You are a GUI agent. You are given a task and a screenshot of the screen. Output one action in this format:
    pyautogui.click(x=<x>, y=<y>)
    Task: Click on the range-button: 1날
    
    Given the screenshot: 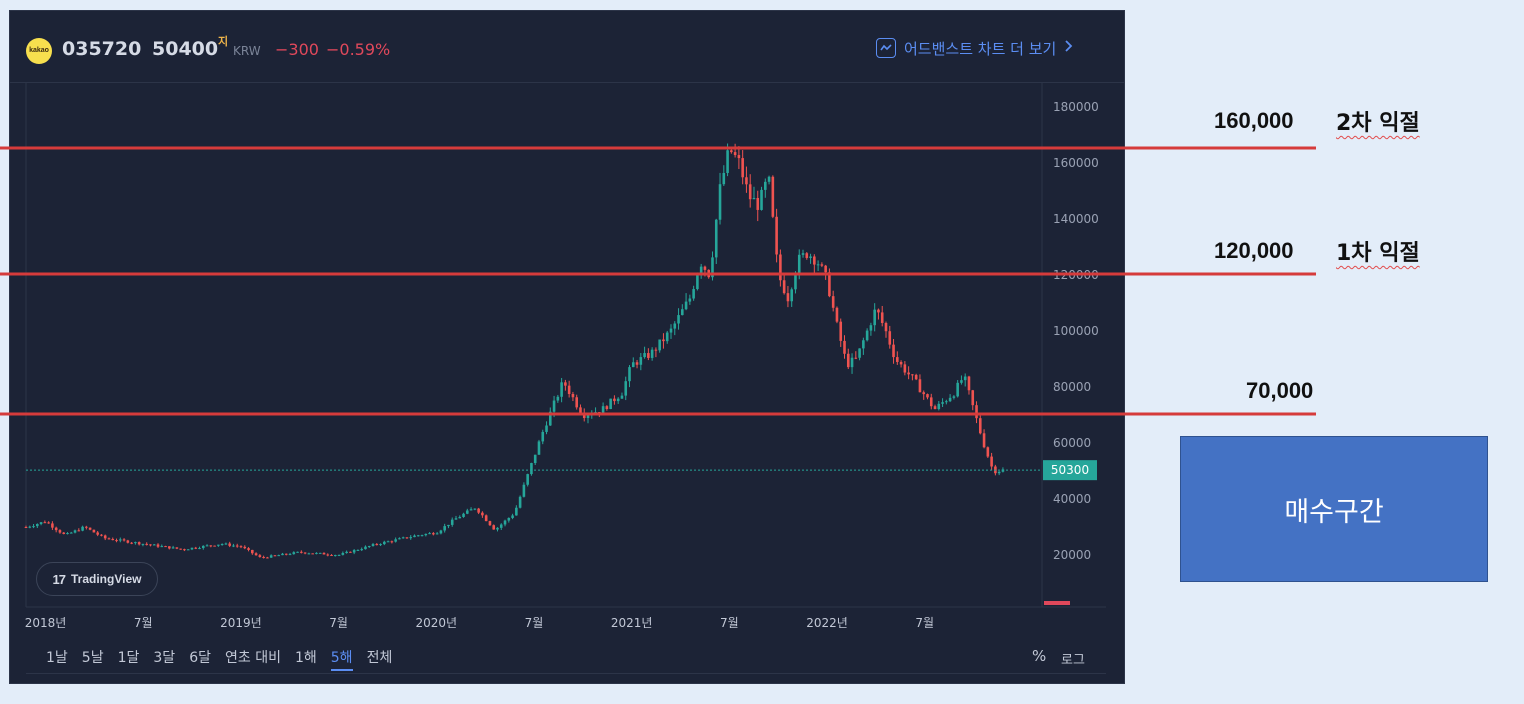 What is the action you would take?
    pyautogui.click(x=57, y=658)
    